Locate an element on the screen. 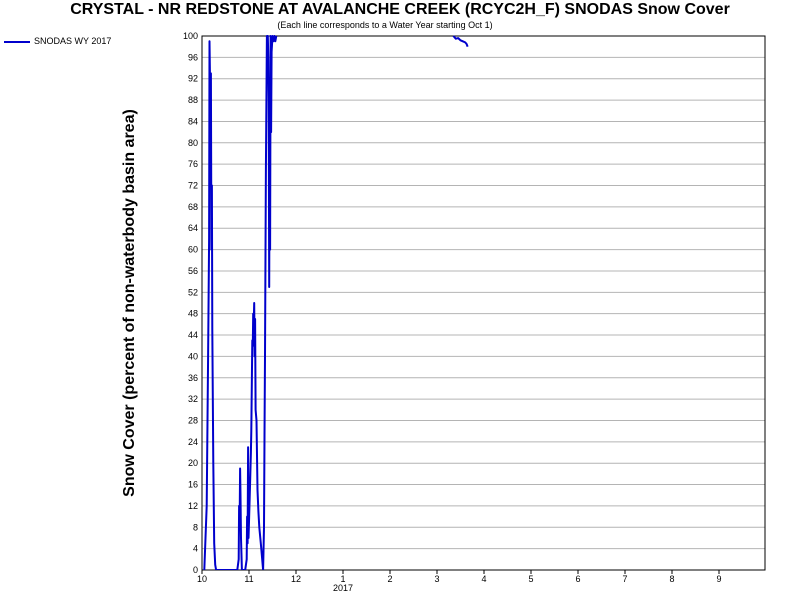  y-tick-label: 96 is located at coordinates (193, 57).